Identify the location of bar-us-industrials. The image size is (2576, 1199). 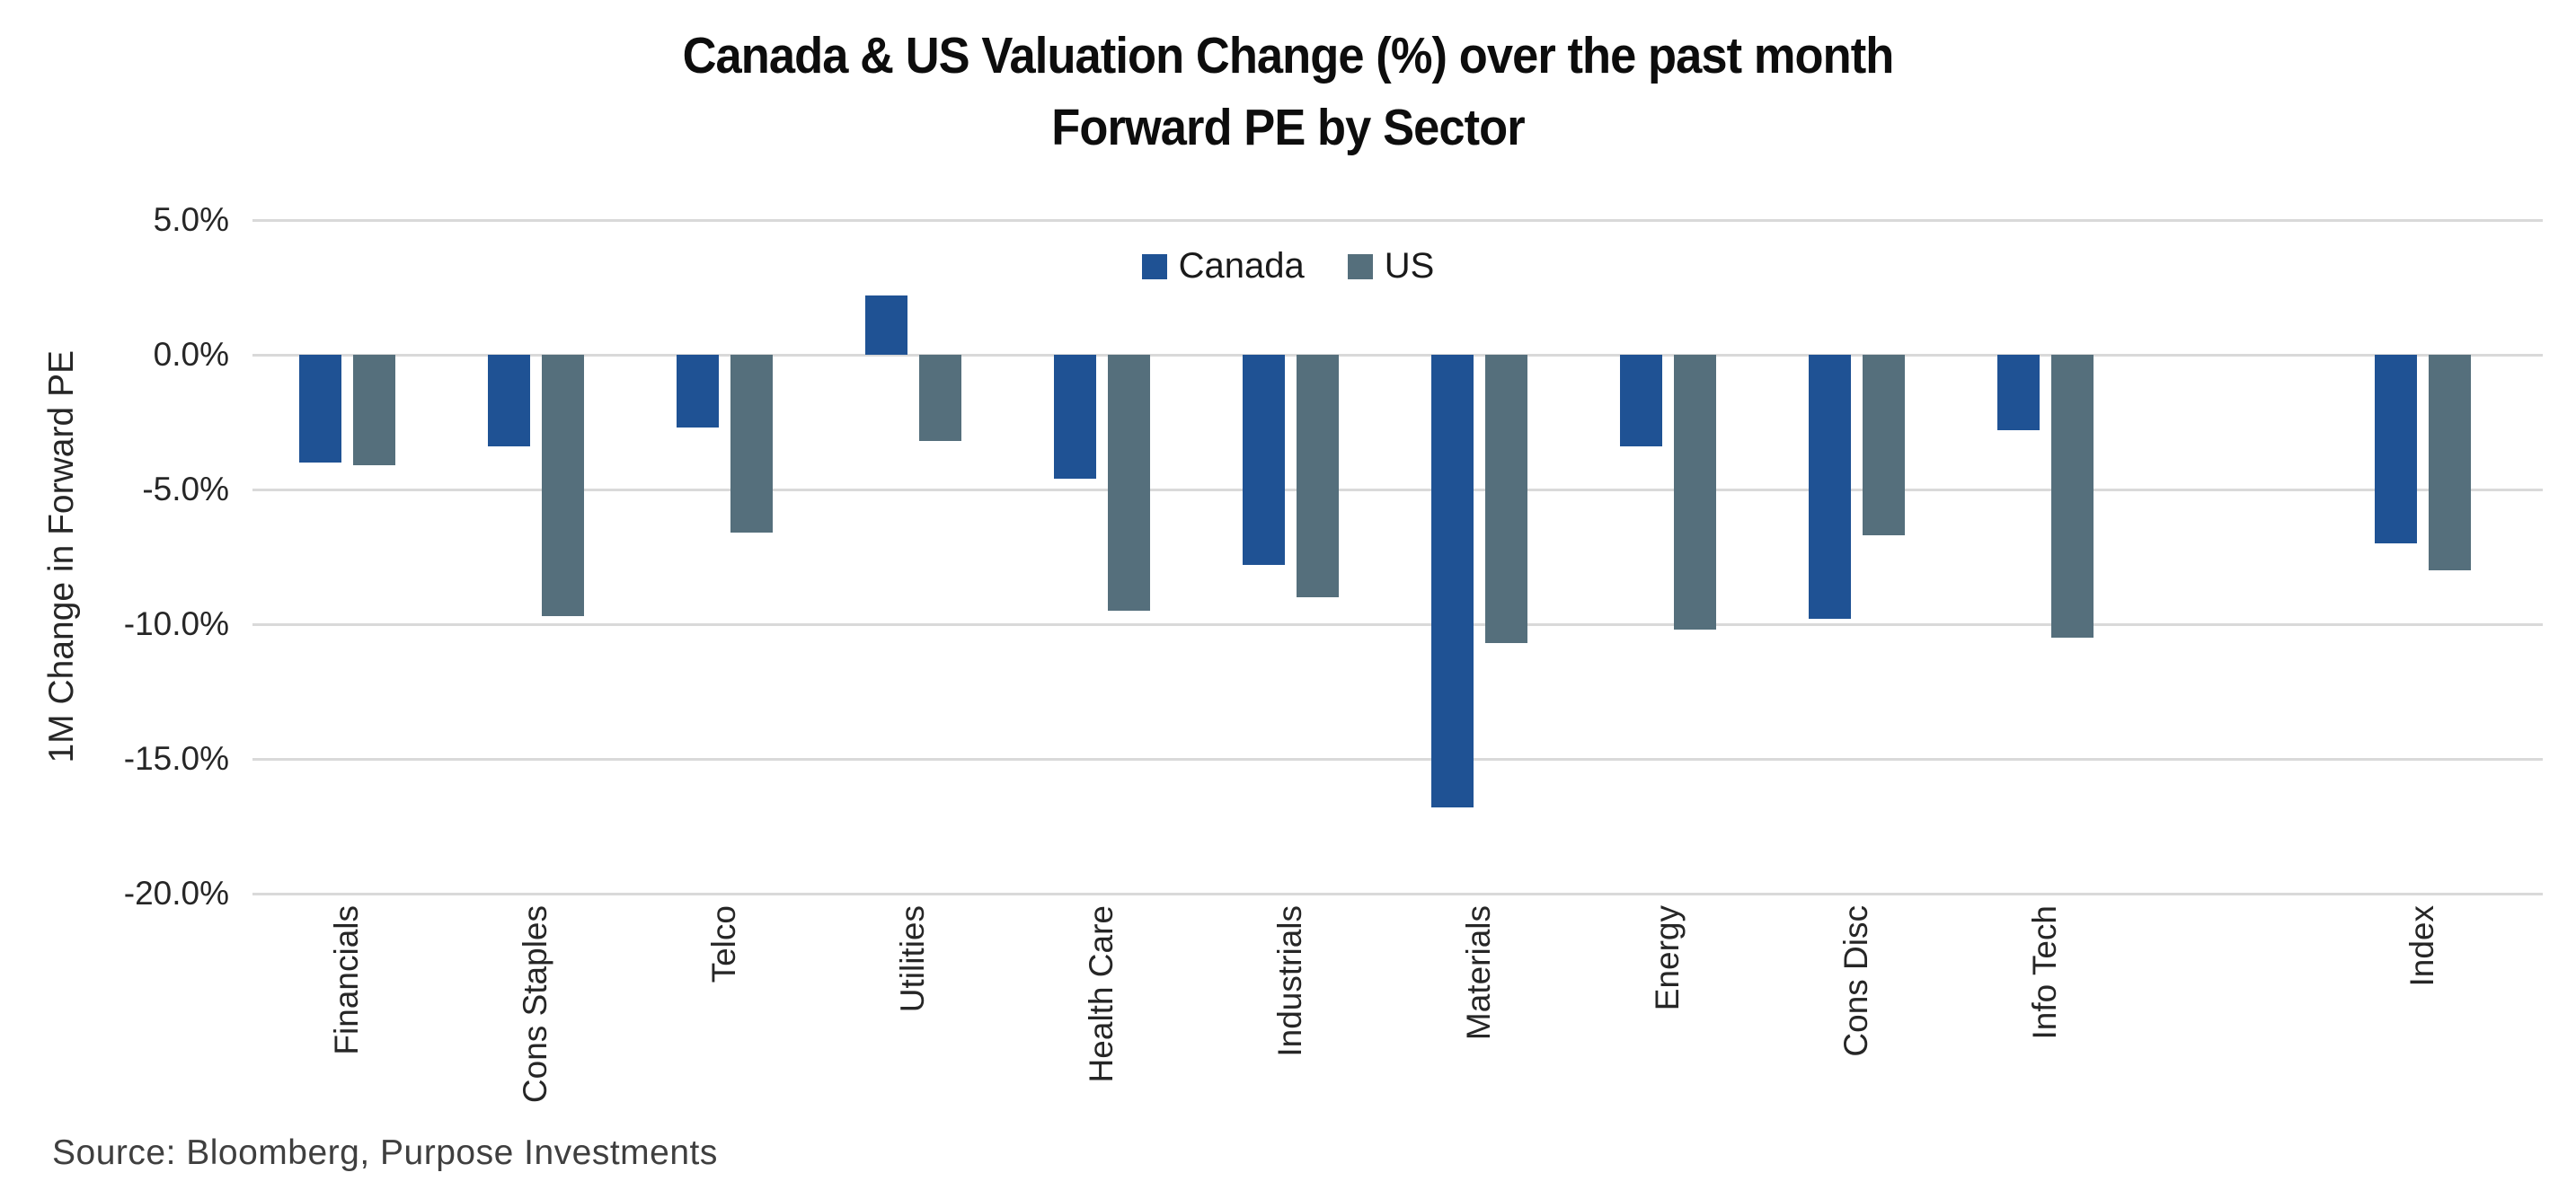
(1318, 476).